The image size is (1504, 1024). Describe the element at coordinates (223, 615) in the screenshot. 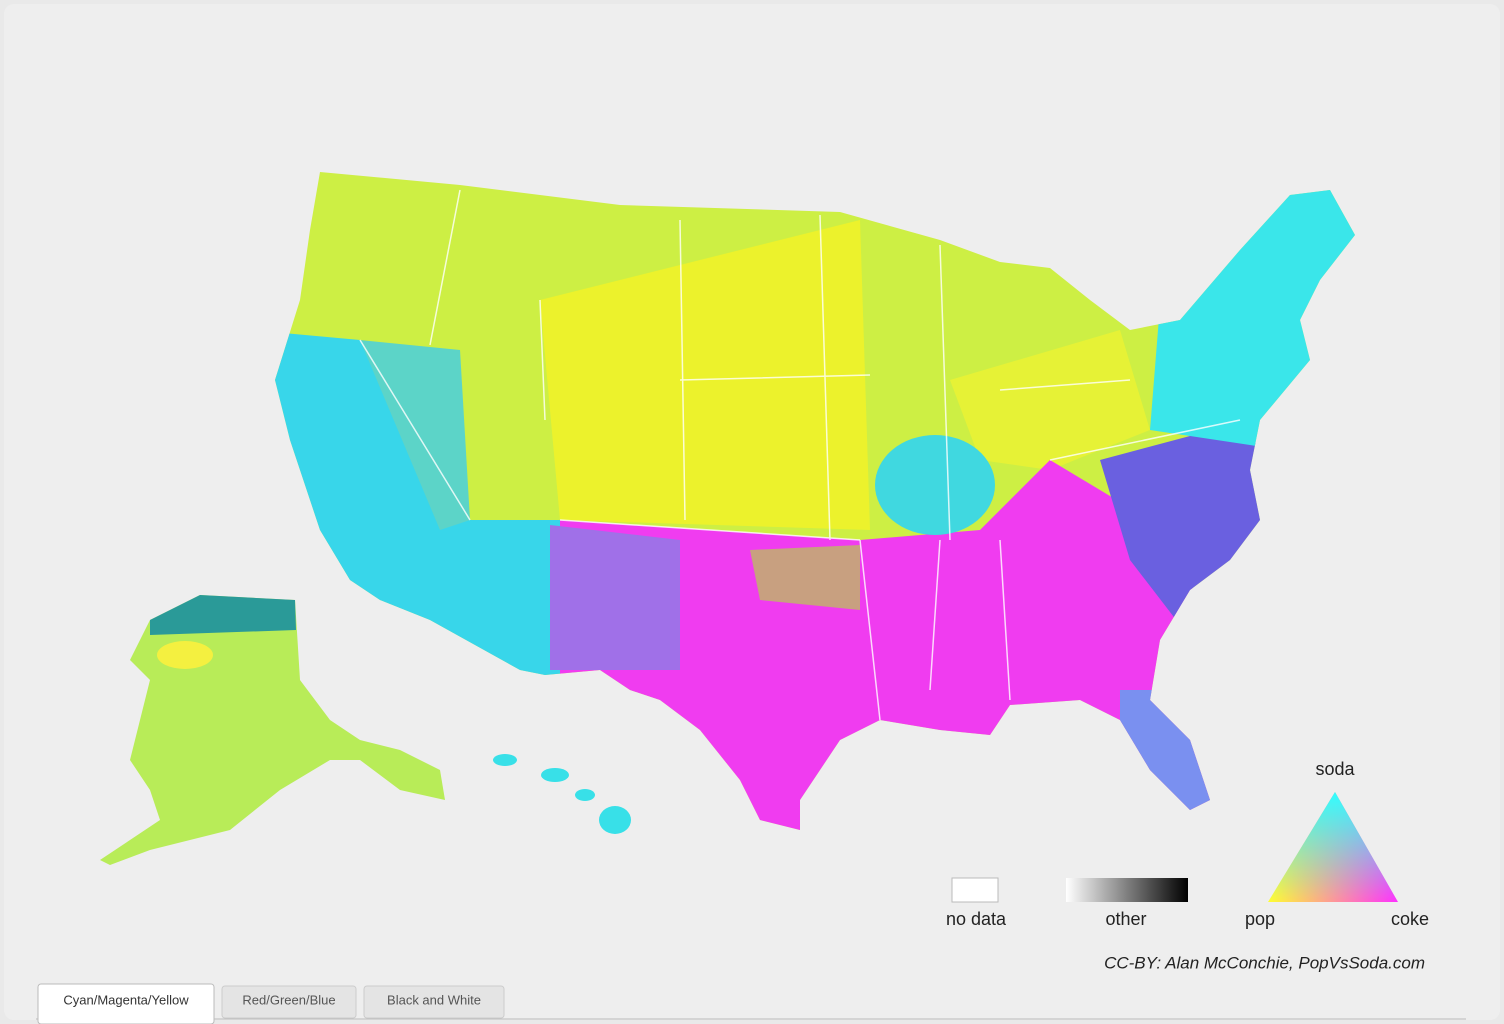

I see `alaska-north` at that location.